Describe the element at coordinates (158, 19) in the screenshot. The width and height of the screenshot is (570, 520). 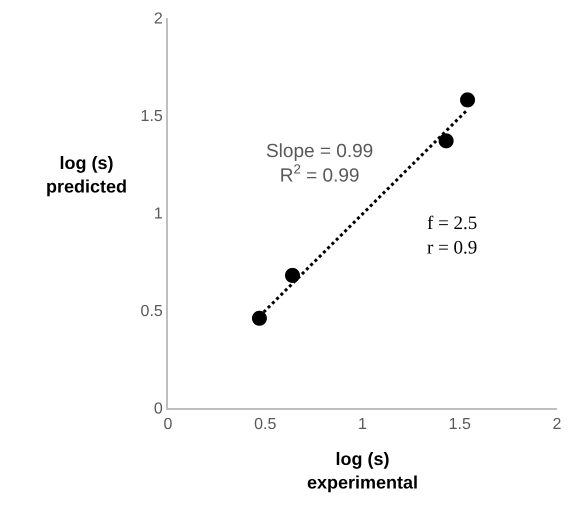
I see `y-tick-label: 2` at that location.